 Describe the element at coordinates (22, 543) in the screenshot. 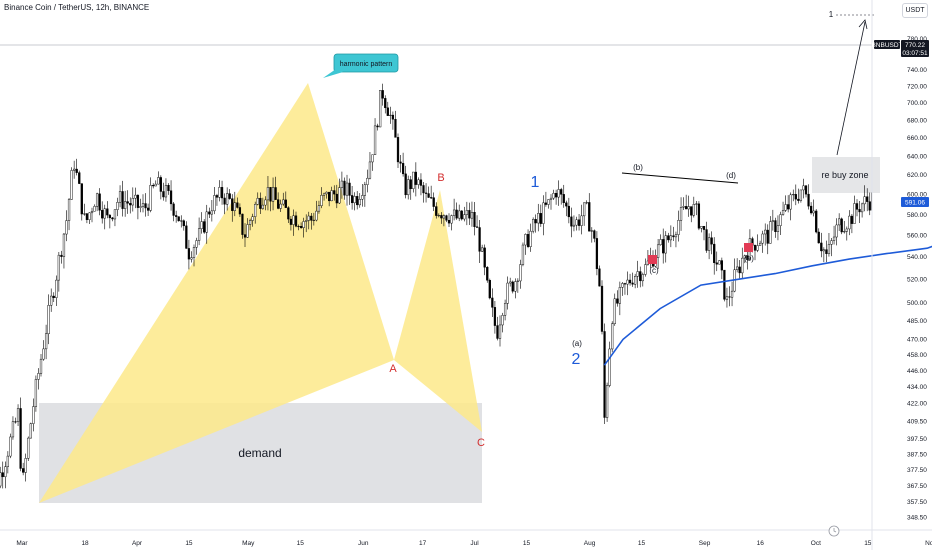

I see `x-tick-label: Mar` at that location.